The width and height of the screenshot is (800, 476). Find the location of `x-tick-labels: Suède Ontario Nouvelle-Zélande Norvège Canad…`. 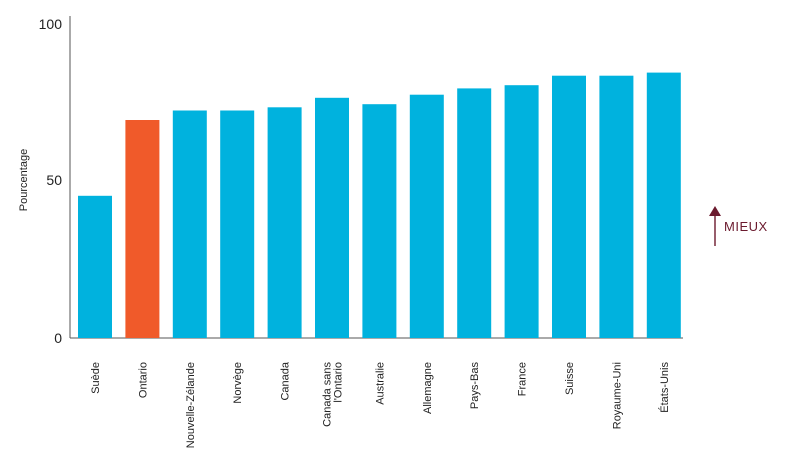

x-tick-labels: Suède Ontario Nouvelle-Zélande Norvège Canad… is located at coordinates (380, 404).